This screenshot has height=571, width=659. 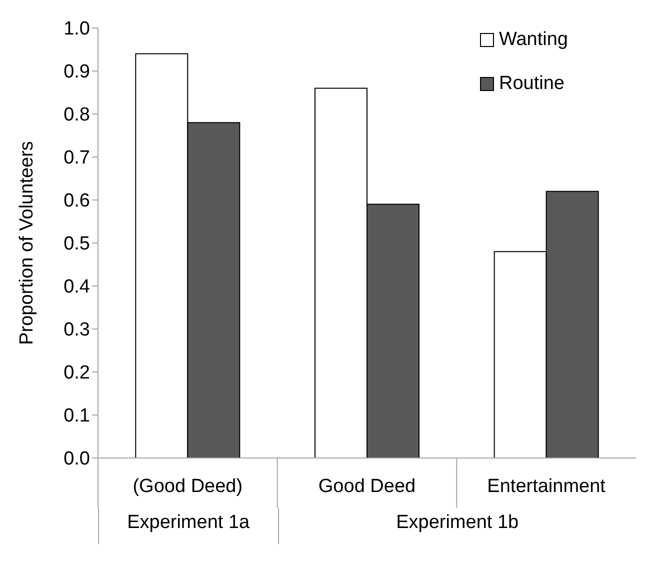 What do you see at coordinates (531, 84) in the screenshot?
I see `legend-label: Routine` at bounding box center [531, 84].